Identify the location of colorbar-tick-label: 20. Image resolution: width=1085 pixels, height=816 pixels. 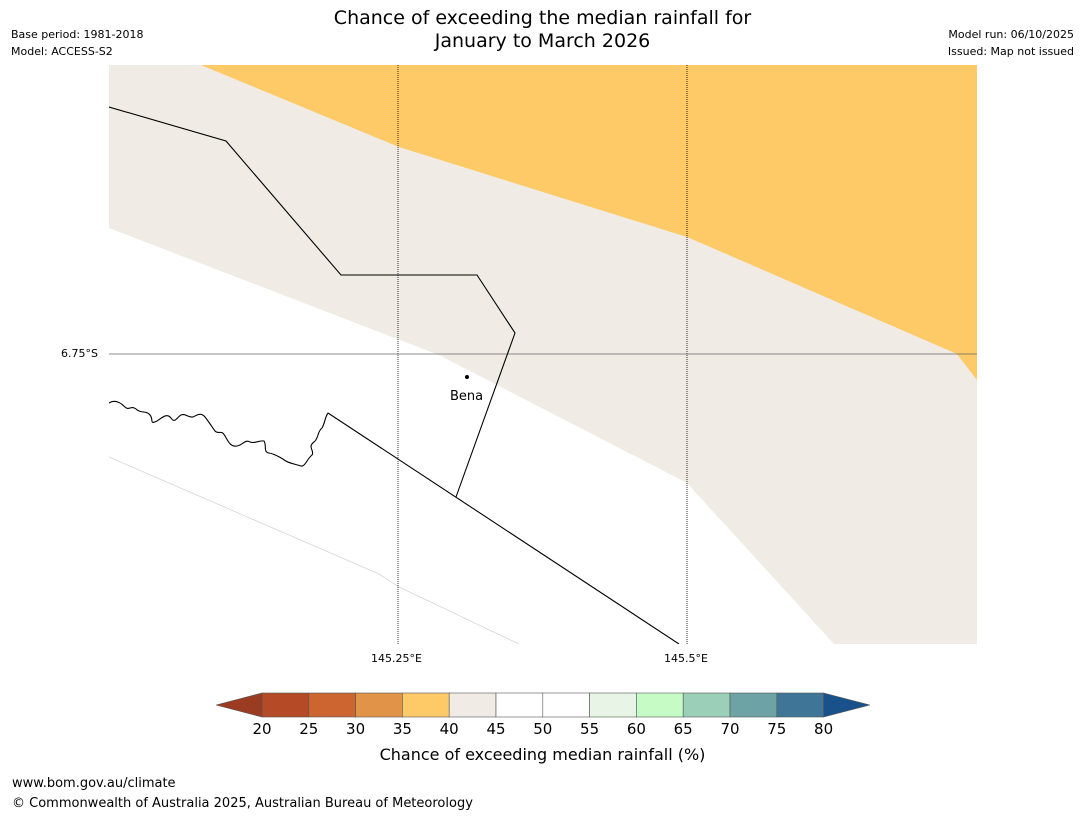
(262, 729).